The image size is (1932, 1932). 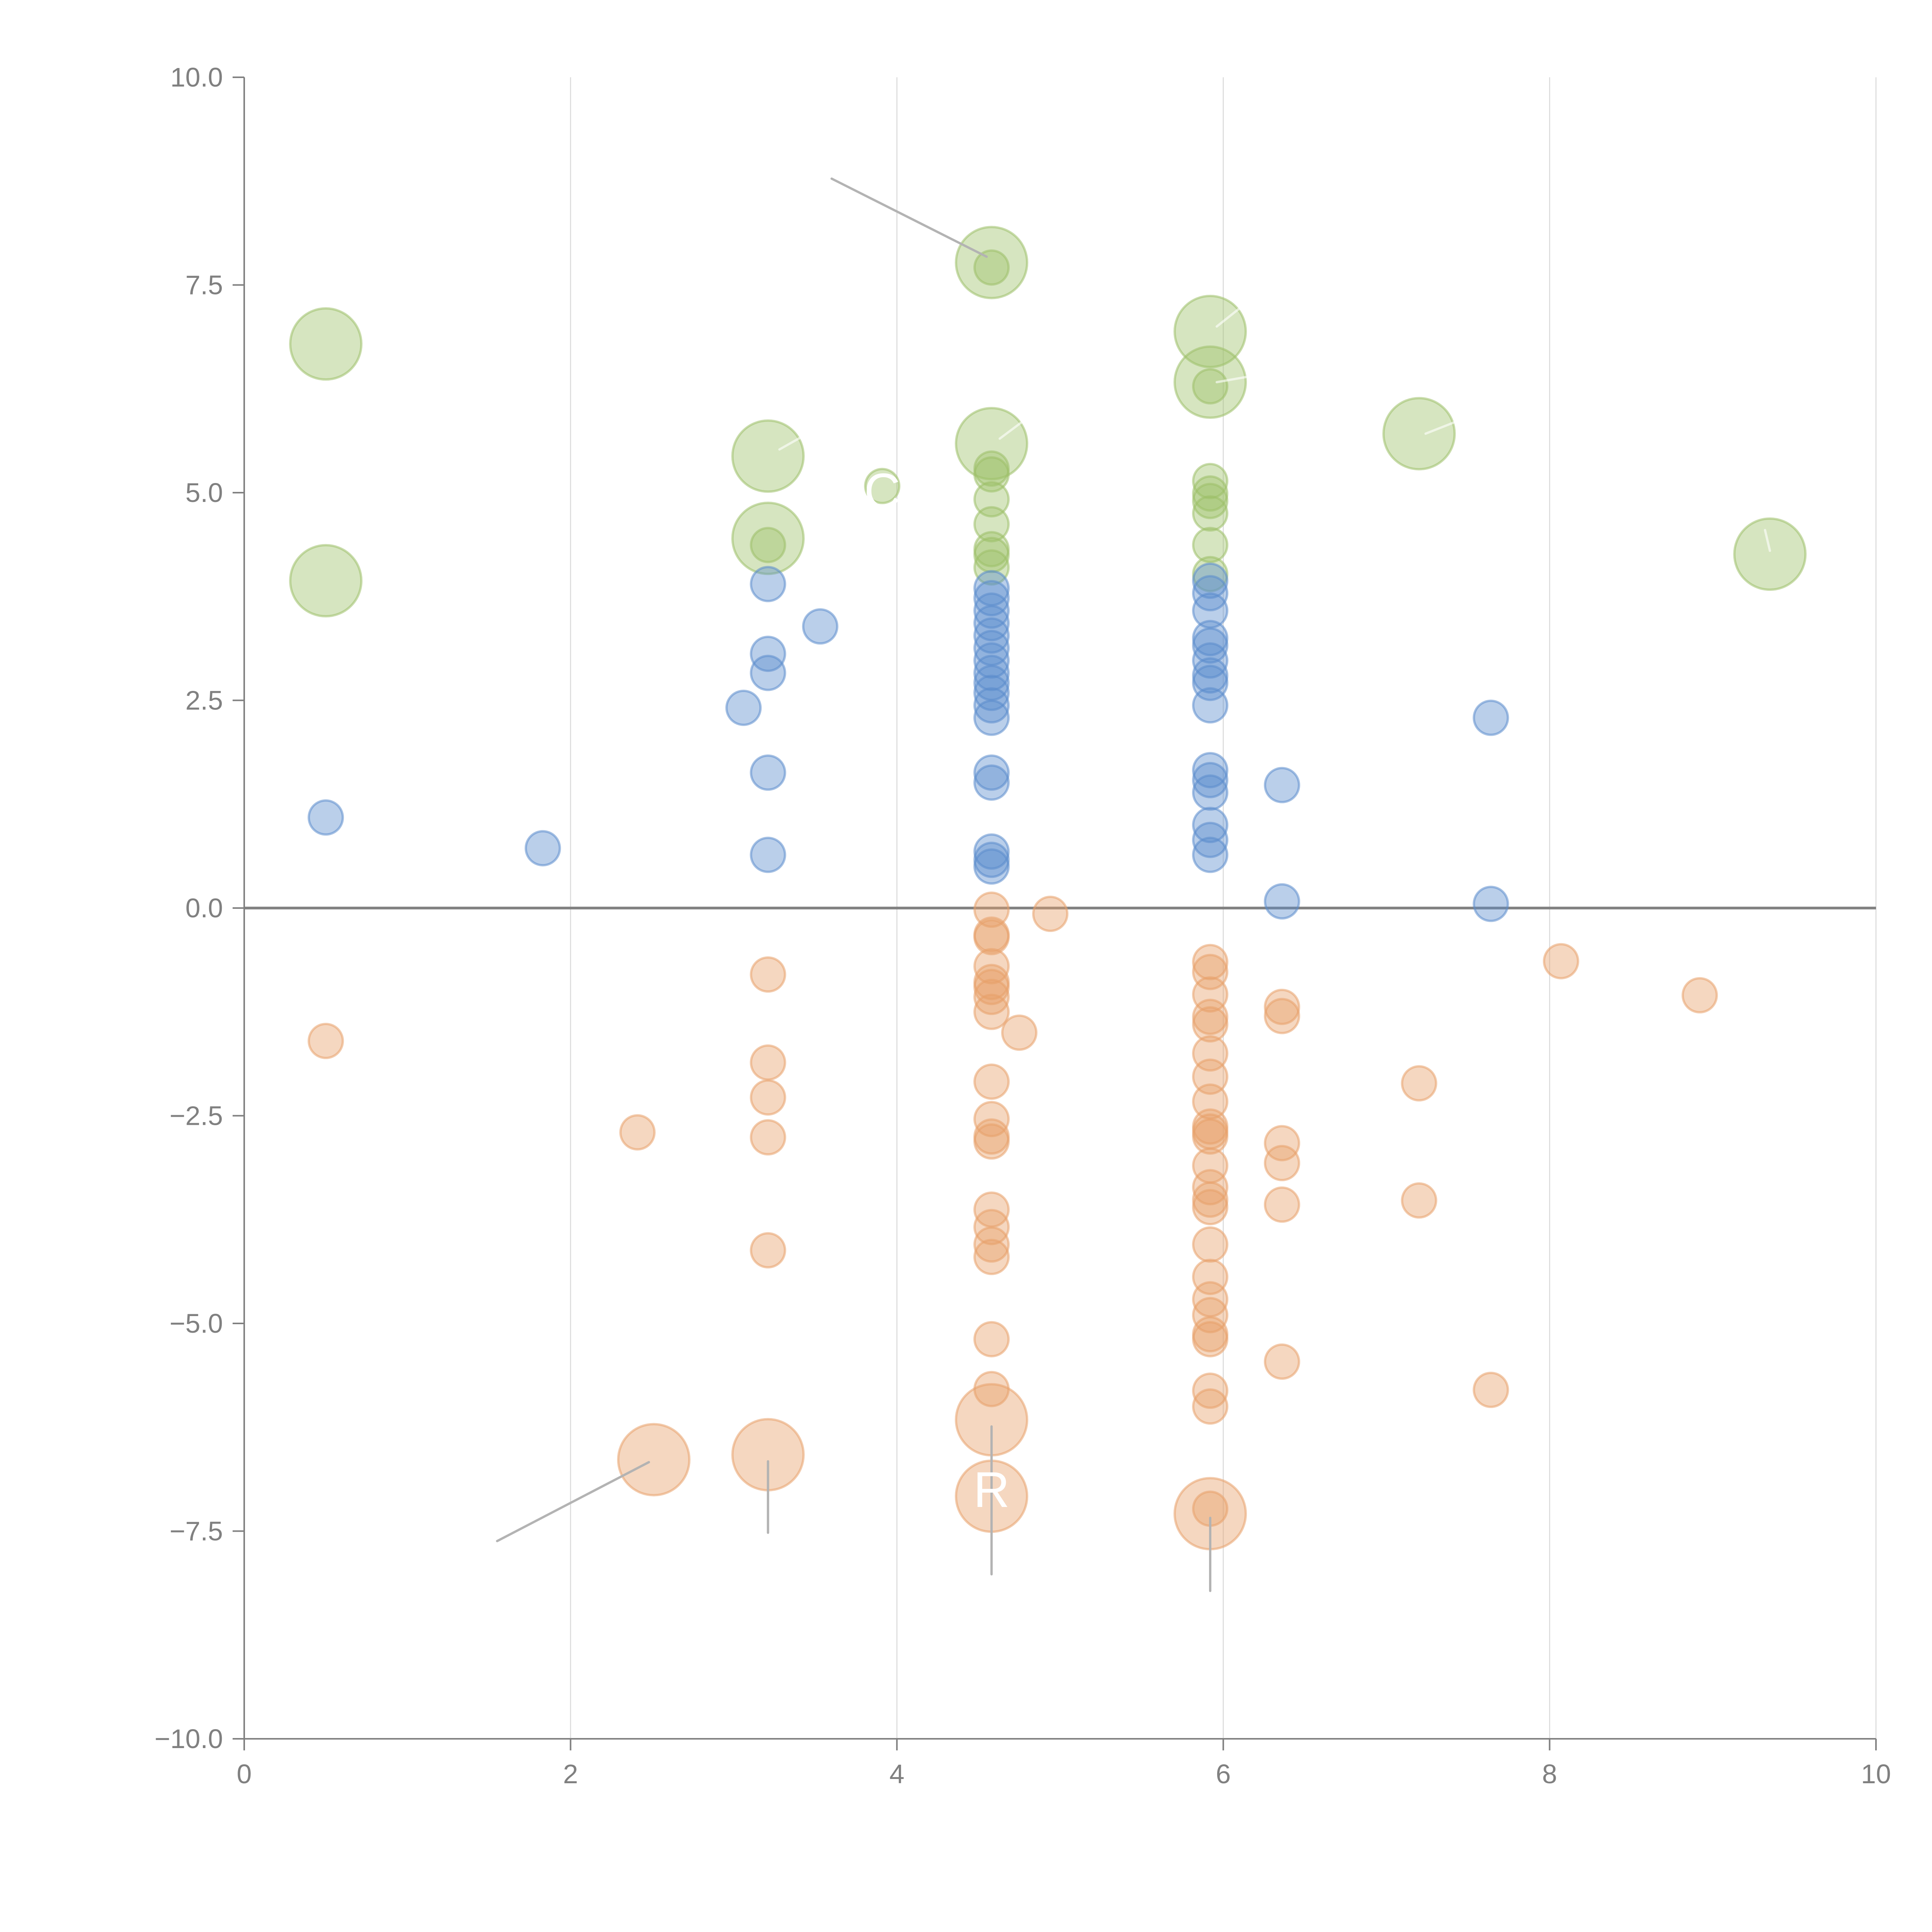 I want to click on y-tick-label: −10.0, so click(x=189, y=1739).